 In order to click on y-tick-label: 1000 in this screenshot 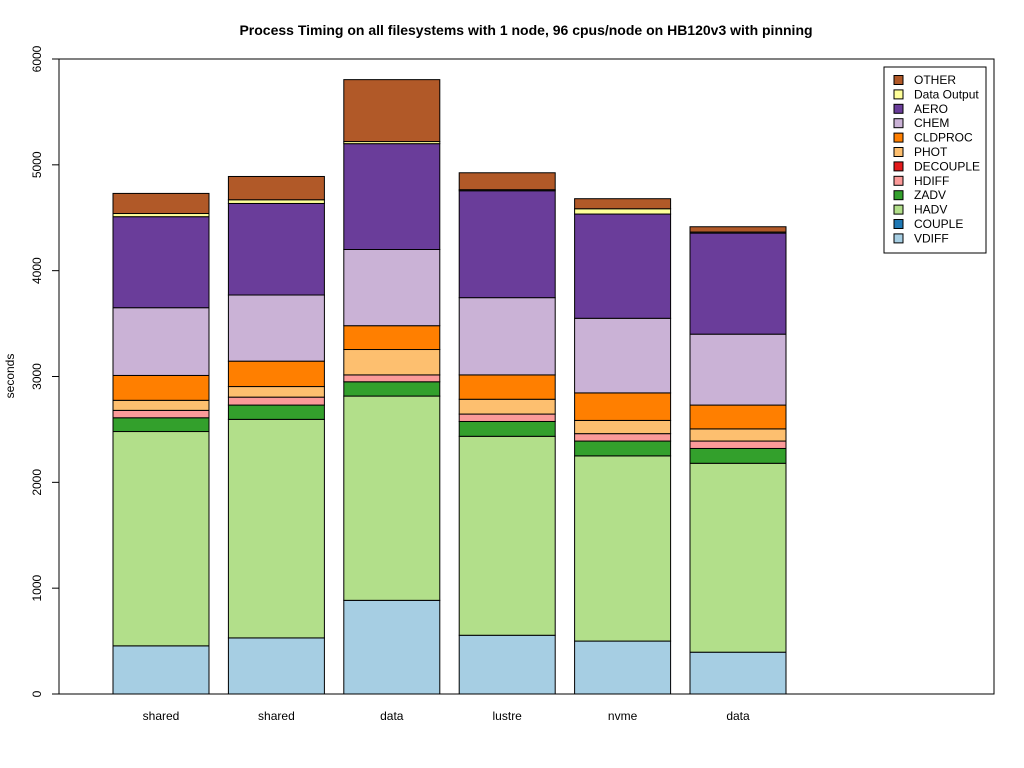, I will do `click(37, 587)`.